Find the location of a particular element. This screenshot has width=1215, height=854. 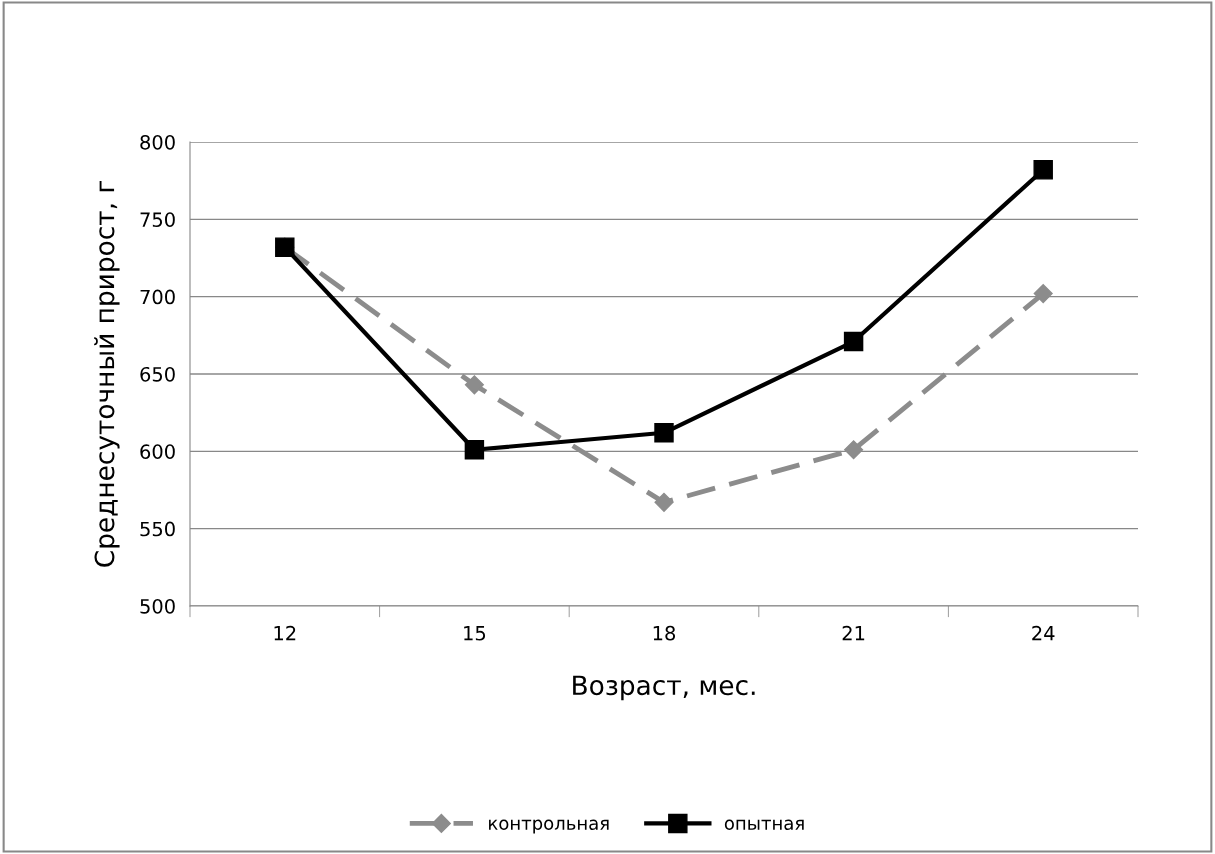

legend-label: контрольная is located at coordinates (549, 826).